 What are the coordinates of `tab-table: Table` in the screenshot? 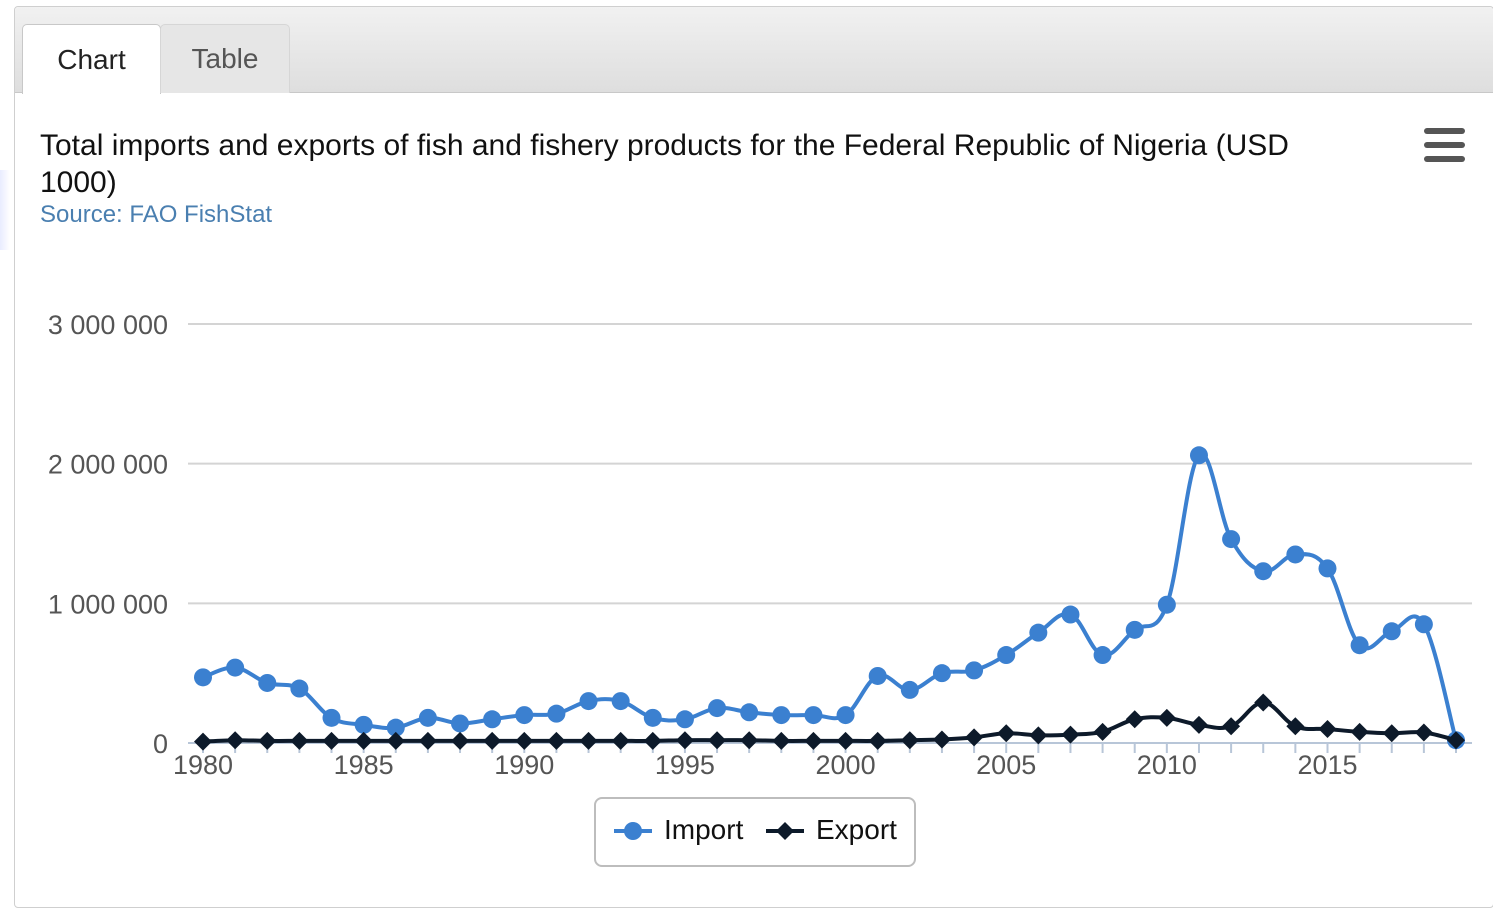 It's located at (225, 58).